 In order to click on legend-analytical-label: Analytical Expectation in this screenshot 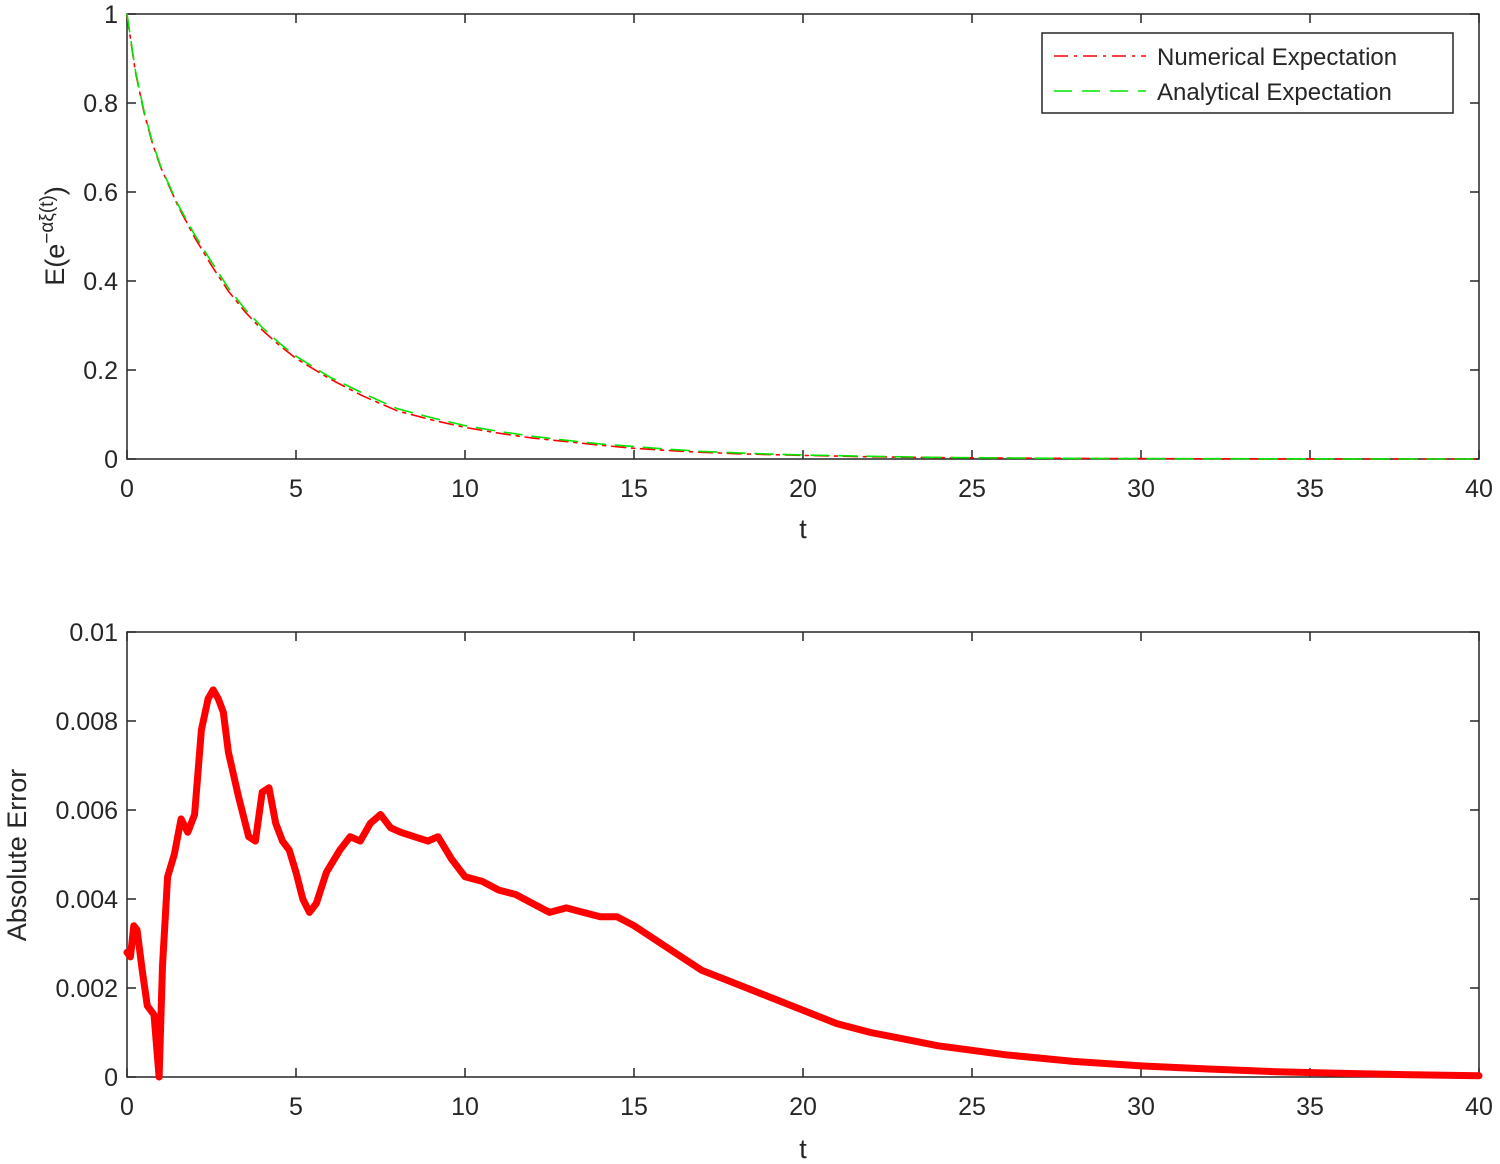, I will do `click(1274, 92)`.